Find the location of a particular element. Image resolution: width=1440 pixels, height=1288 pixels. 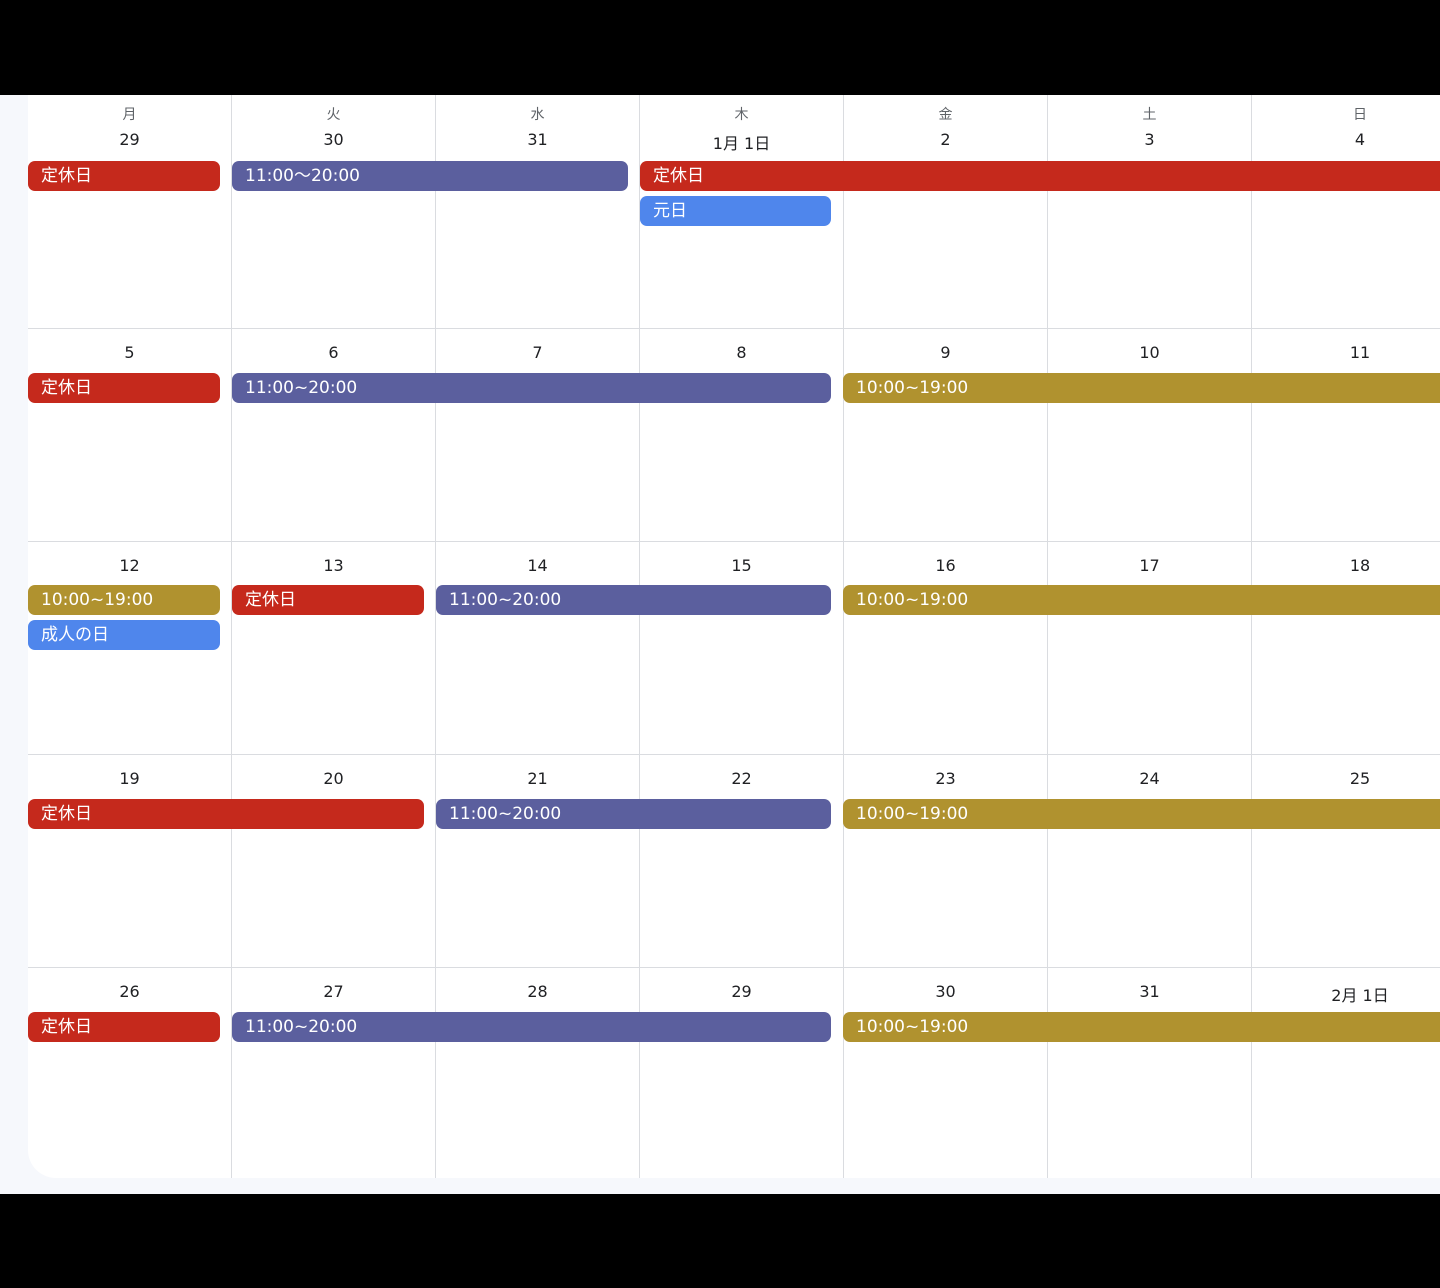

day-cell: 木 1月 1日 is located at coordinates (741, 211).